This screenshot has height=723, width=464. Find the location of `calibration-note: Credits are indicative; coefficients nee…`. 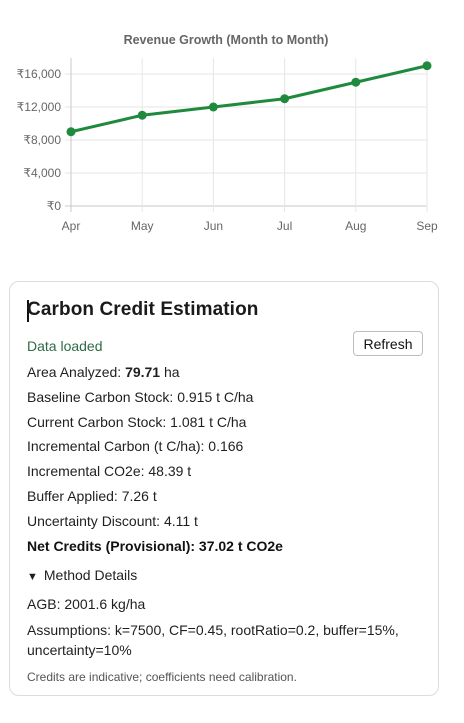

calibration-note: Credits are indicative; coefficients nee… is located at coordinates (162, 677).